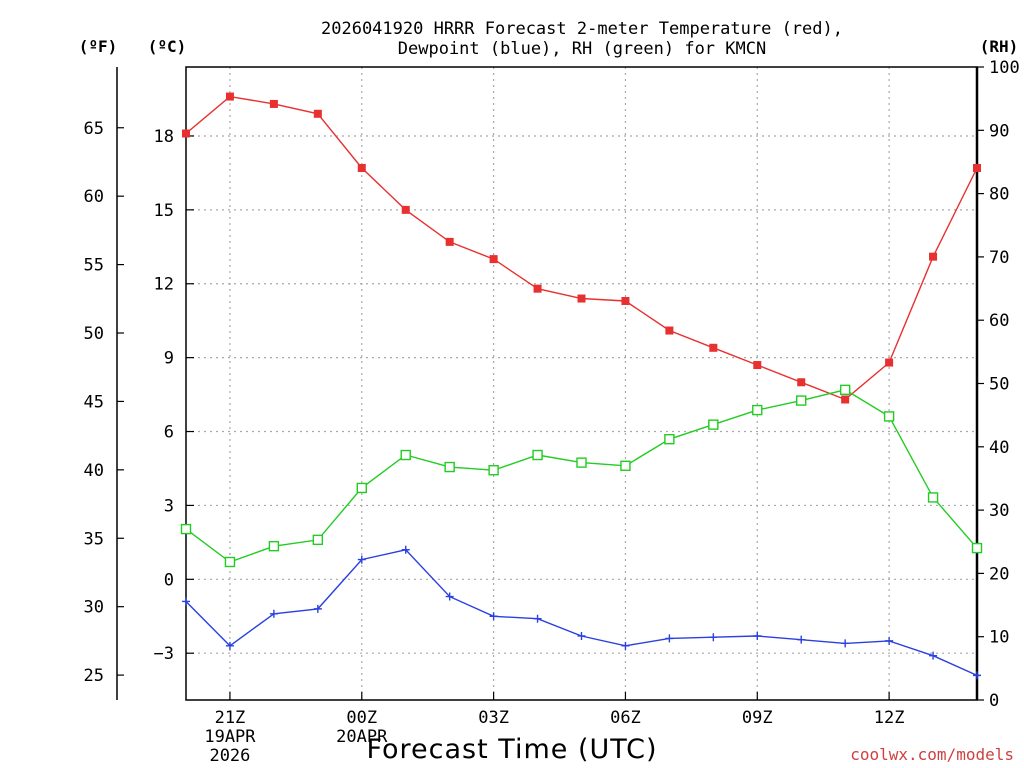  Describe the element at coordinates (94, 334) in the screenshot. I see `fahrenheit-tick-label: 50` at that location.